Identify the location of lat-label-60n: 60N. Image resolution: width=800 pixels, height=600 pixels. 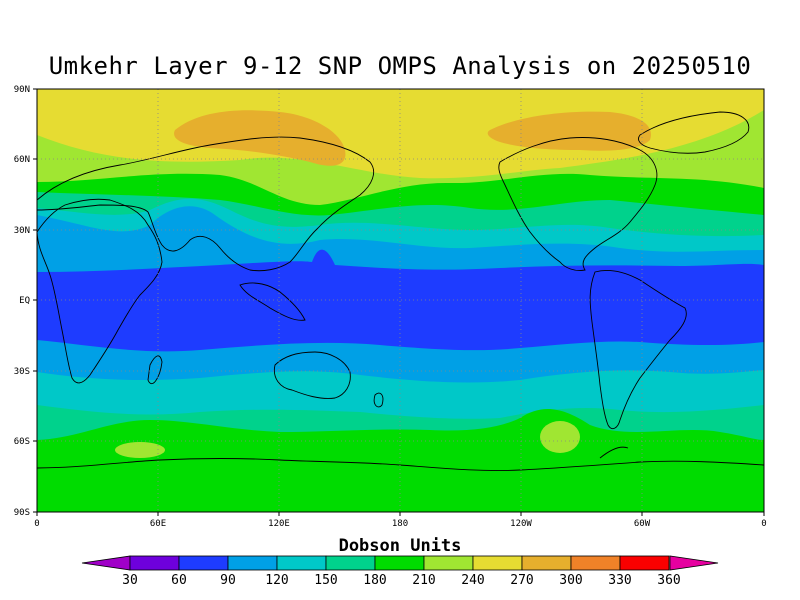
(22, 160).